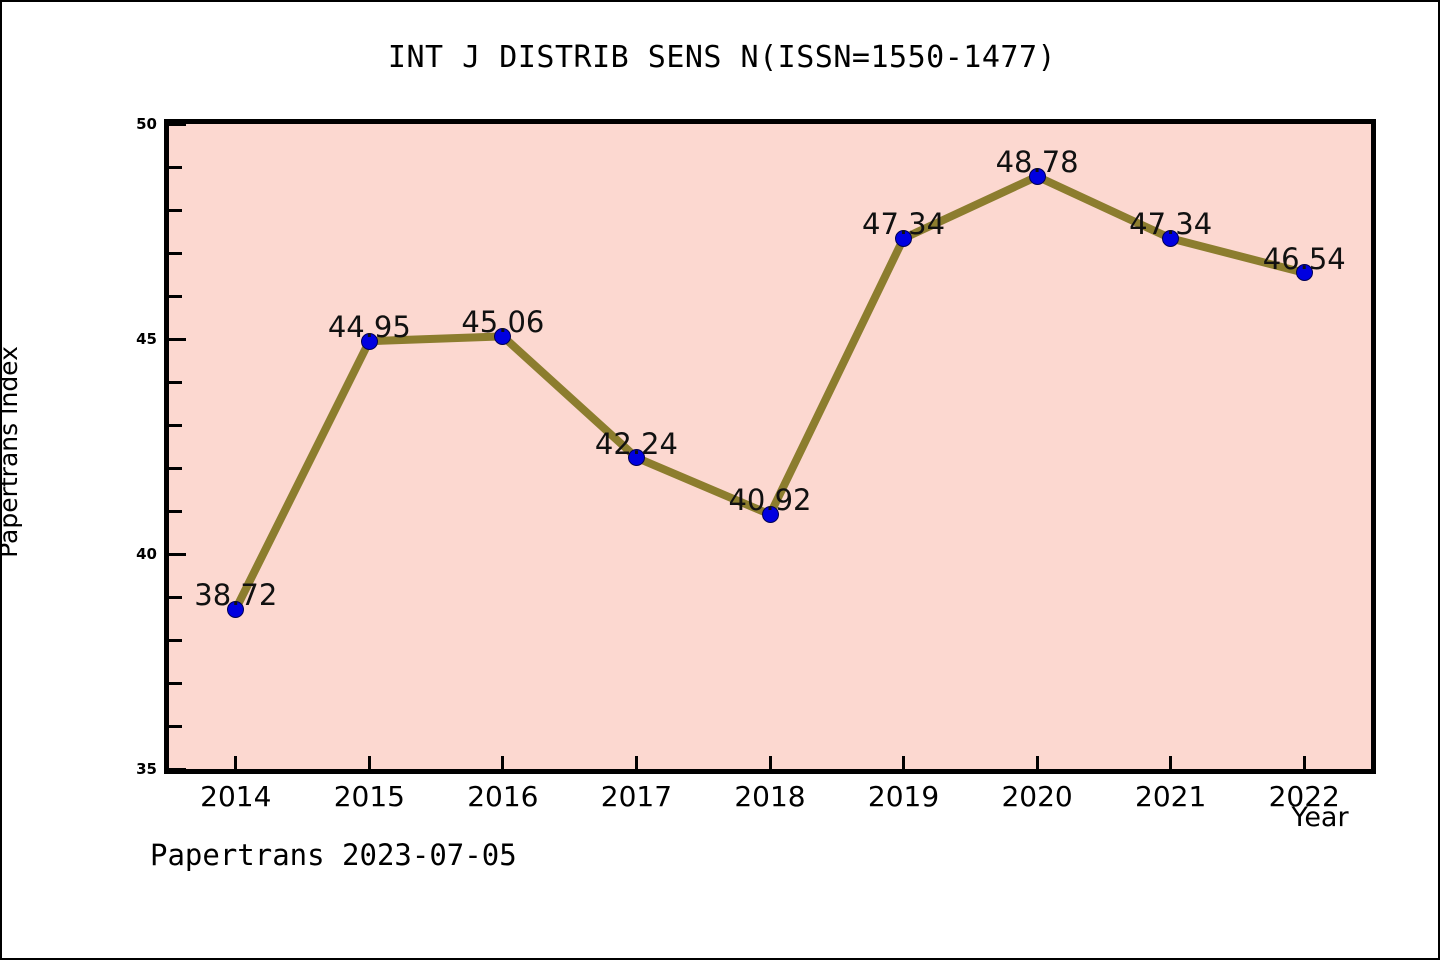  What do you see at coordinates (770, 500) in the screenshot?
I see `data-point-value-label: 40.92` at bounding box center [770, 500].